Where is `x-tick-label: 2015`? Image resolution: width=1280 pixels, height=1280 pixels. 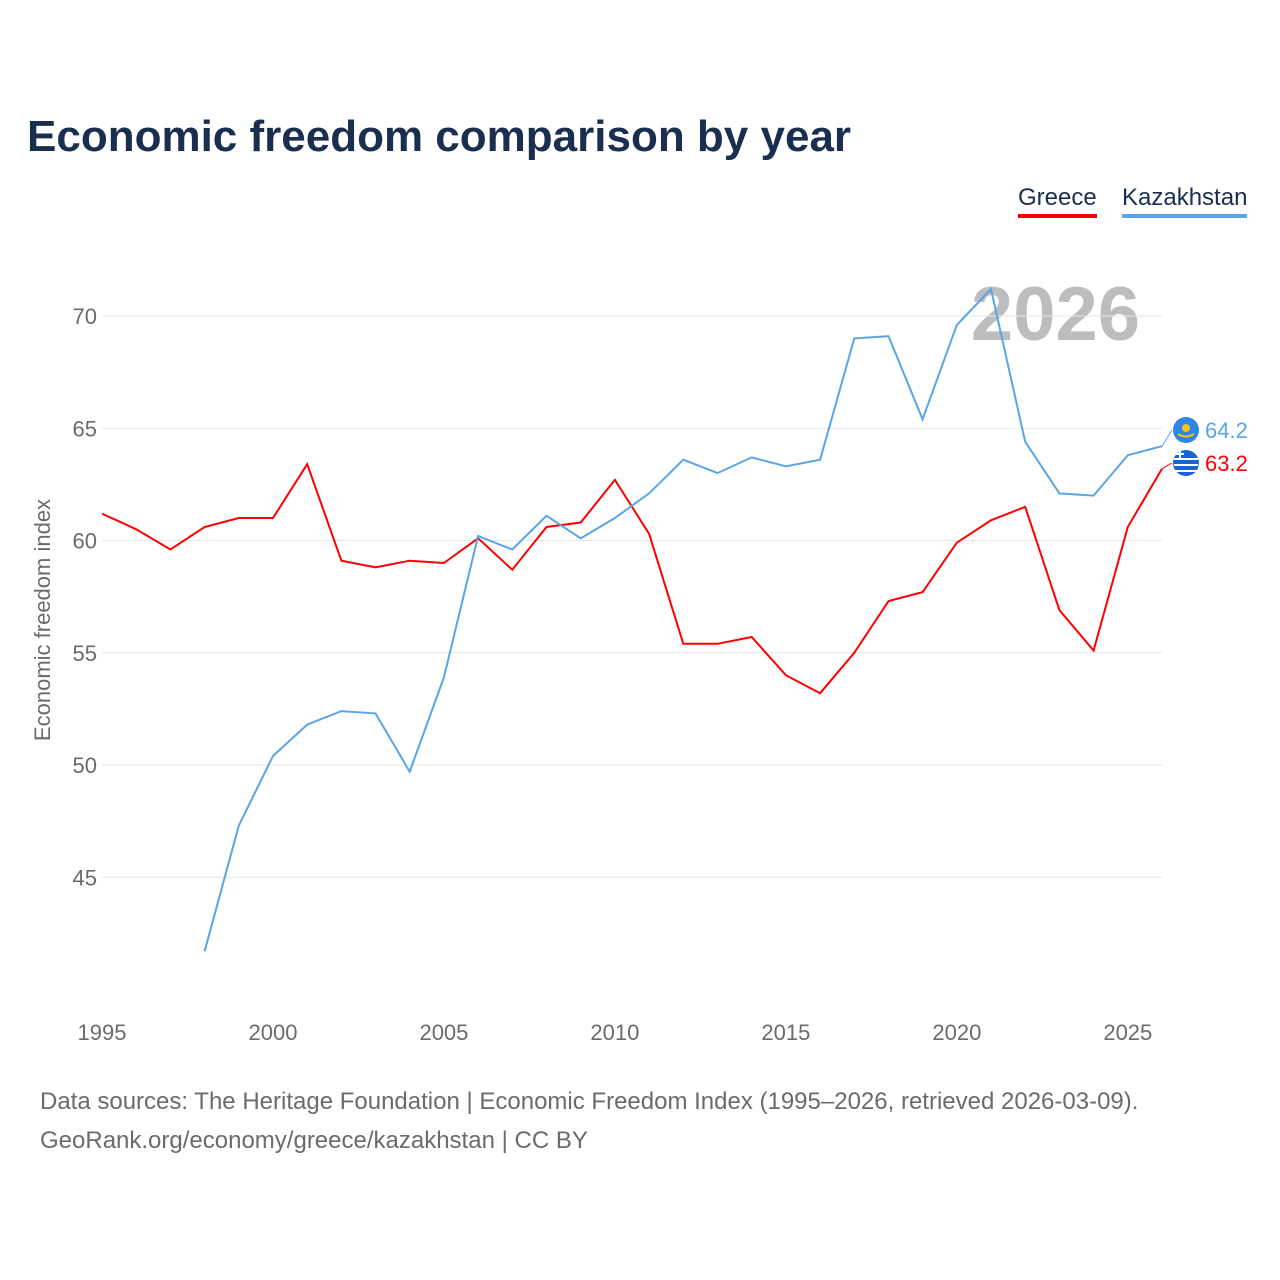
x-tick-label: 2015 is located at coordinates (785, 1032).